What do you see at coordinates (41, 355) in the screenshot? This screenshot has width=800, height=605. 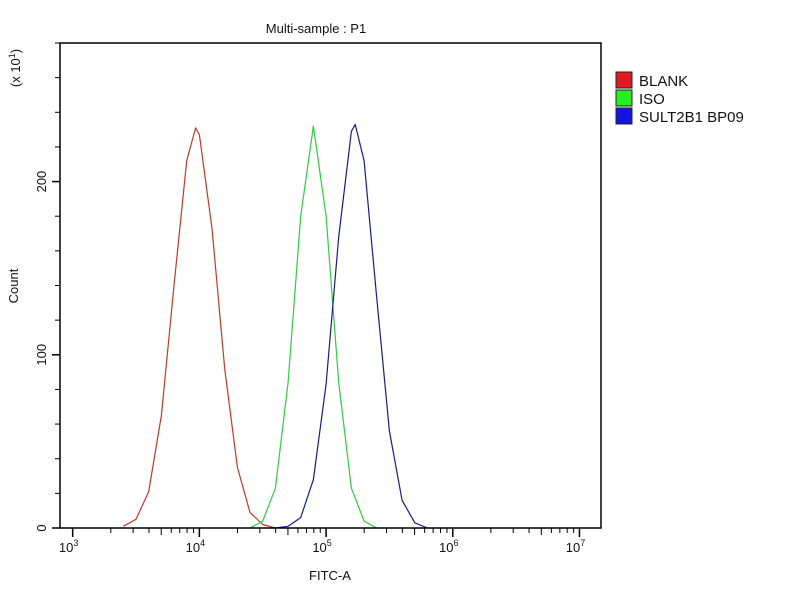 I see `y-tick-label: 100` at bounding box center [41, 355].